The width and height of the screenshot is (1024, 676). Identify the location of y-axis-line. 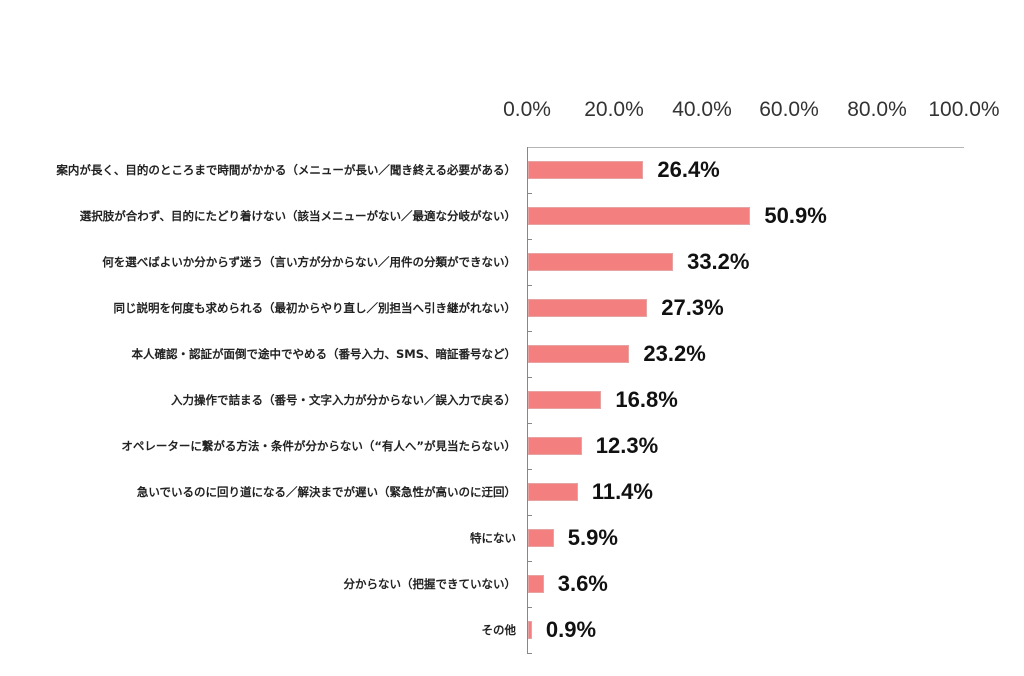
(527, 400).